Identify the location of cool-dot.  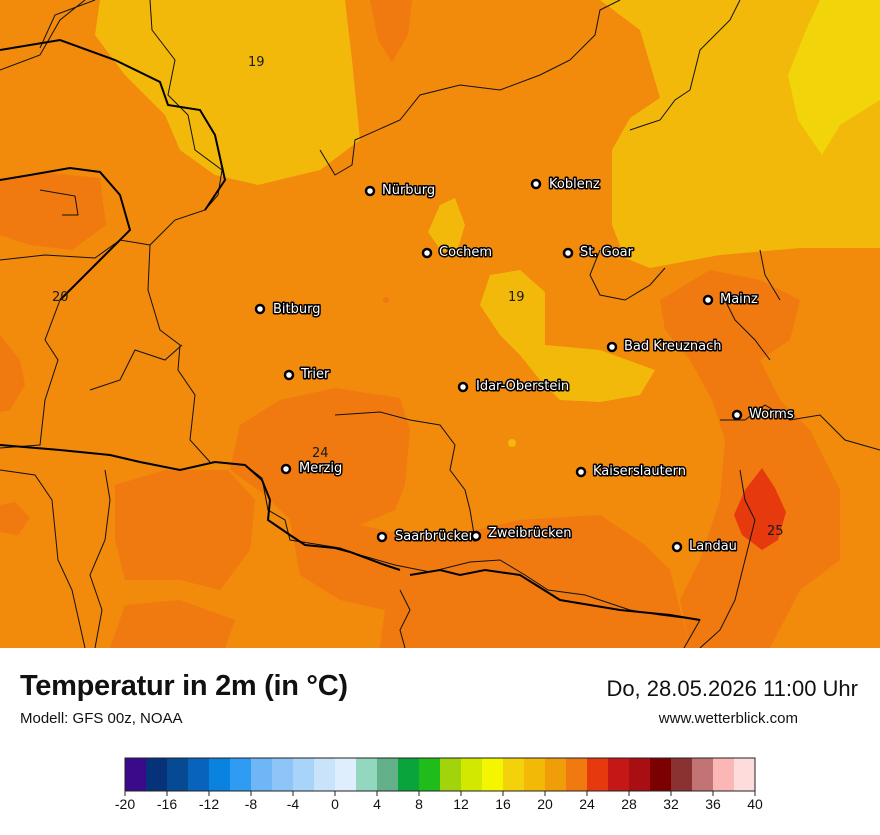
(512, 443).